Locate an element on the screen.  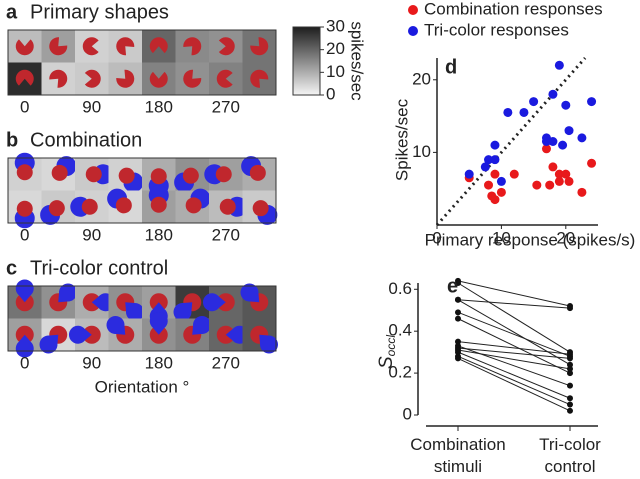
y-tick-label: 0.6 is located at coordinates (400, 288).